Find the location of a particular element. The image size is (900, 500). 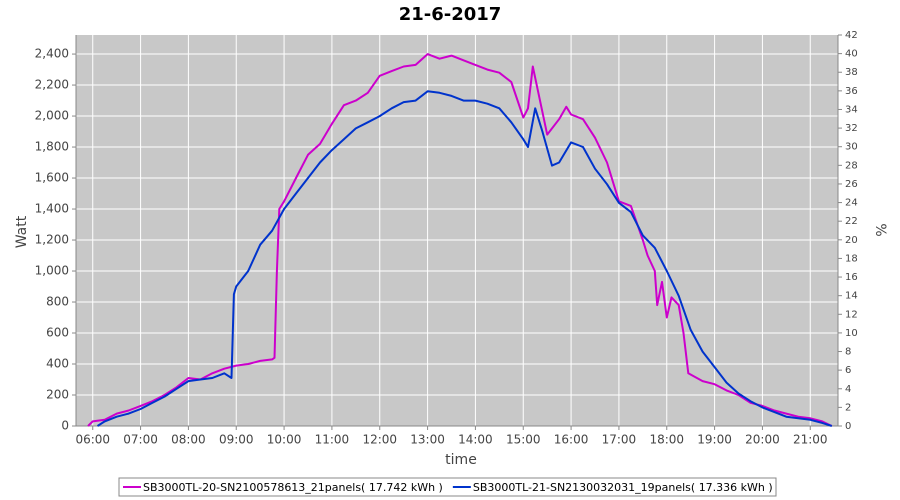

x-tick-label: 08:00 is located at coordinates (188, 440).